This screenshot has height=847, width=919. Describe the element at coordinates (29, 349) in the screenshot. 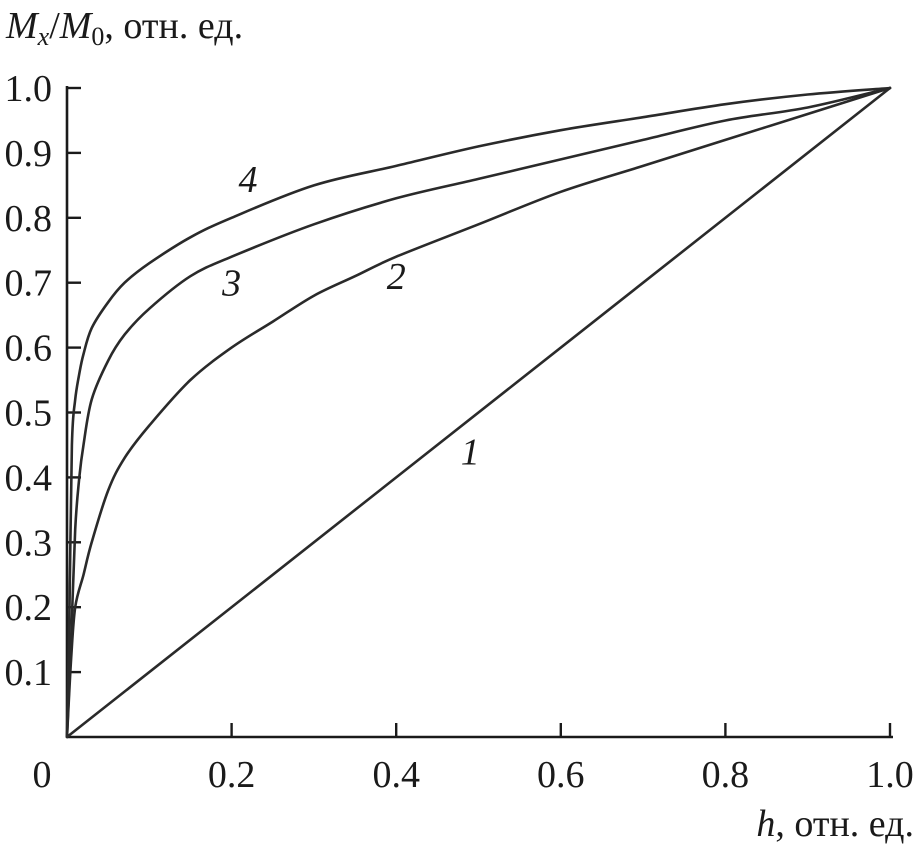

I see `y-tick-label-5: 0.6` at that location.